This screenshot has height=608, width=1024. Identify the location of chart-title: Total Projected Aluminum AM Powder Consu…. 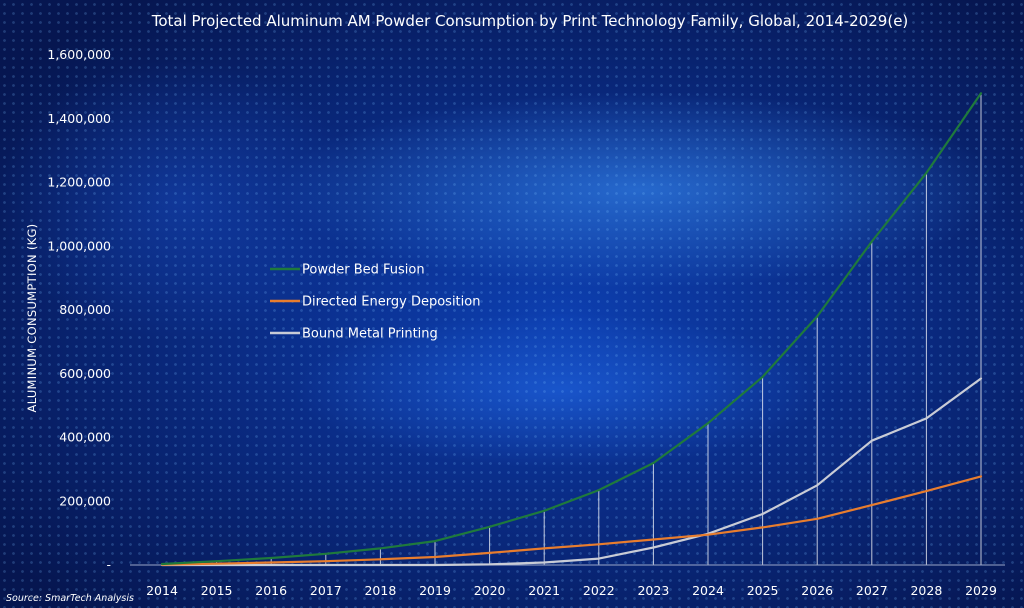
(530, 21).